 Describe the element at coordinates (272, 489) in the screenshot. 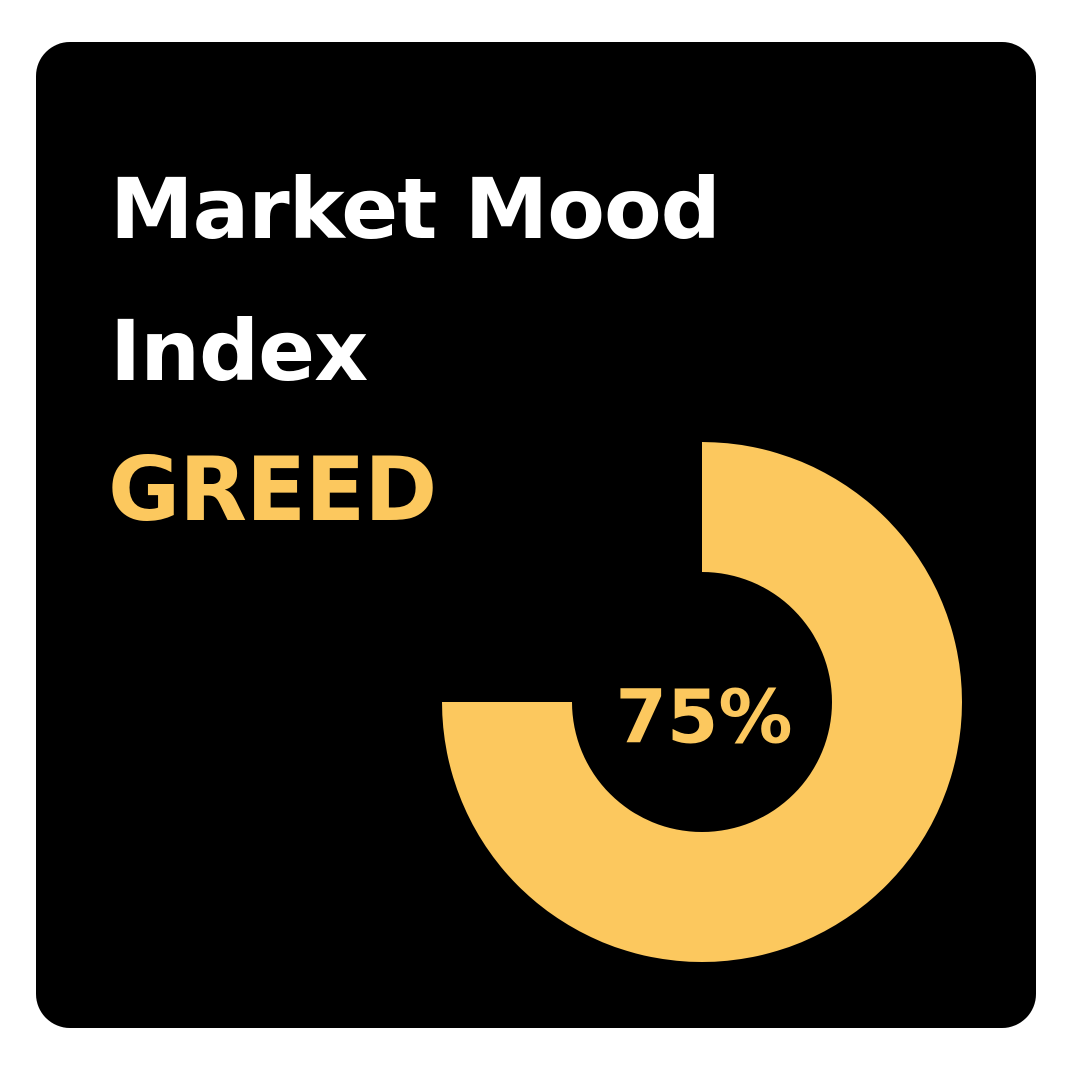

I see `mood-status-label: GREED` at that location.